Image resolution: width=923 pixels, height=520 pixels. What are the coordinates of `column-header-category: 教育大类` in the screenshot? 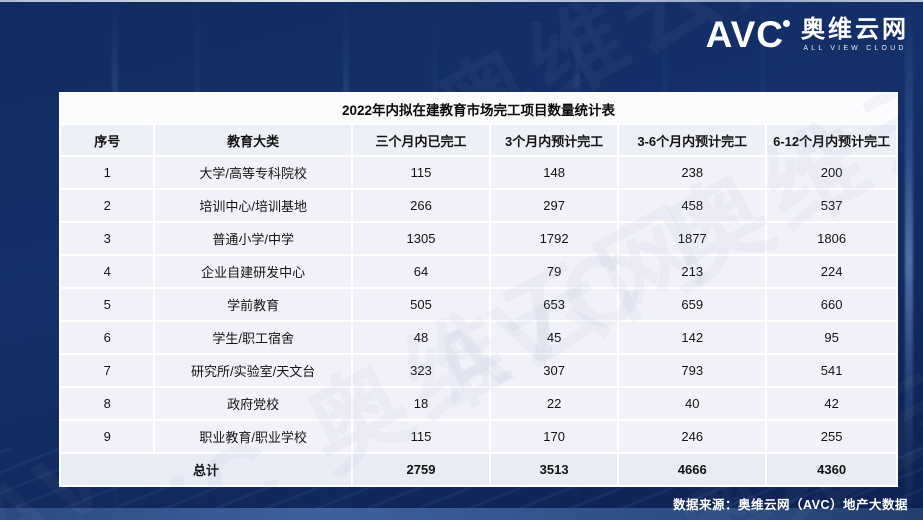 It's located at (253, 140).